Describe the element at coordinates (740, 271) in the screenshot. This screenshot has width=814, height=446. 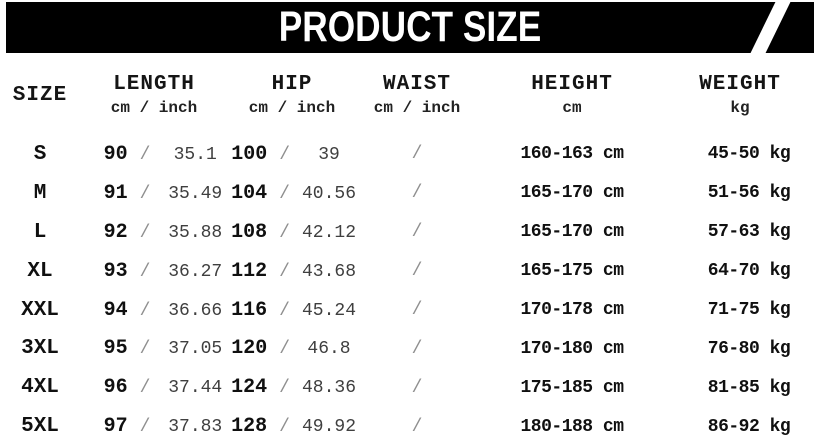
I see `weight-cell: 64-70 kg` at that location.